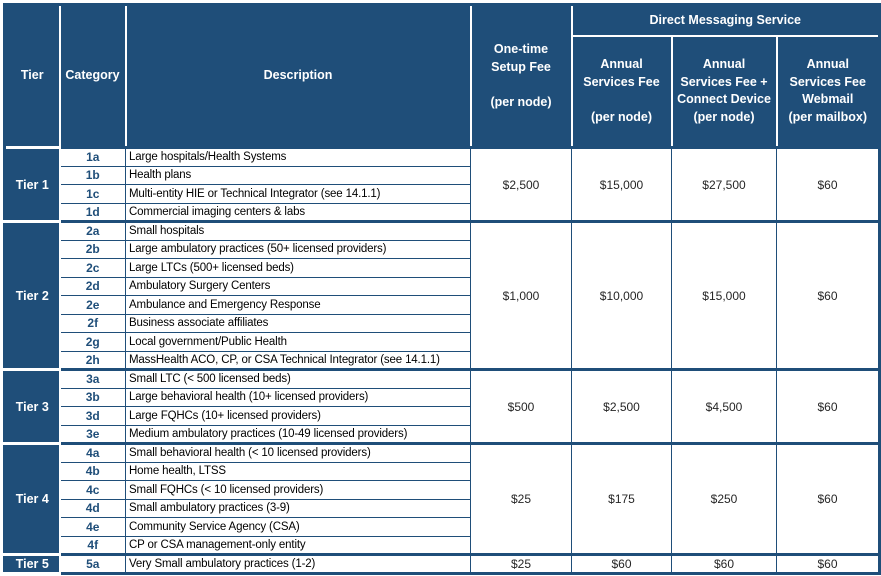  I want to click on description-cell: Commercial imaging centers & labs, so click(298, 212).